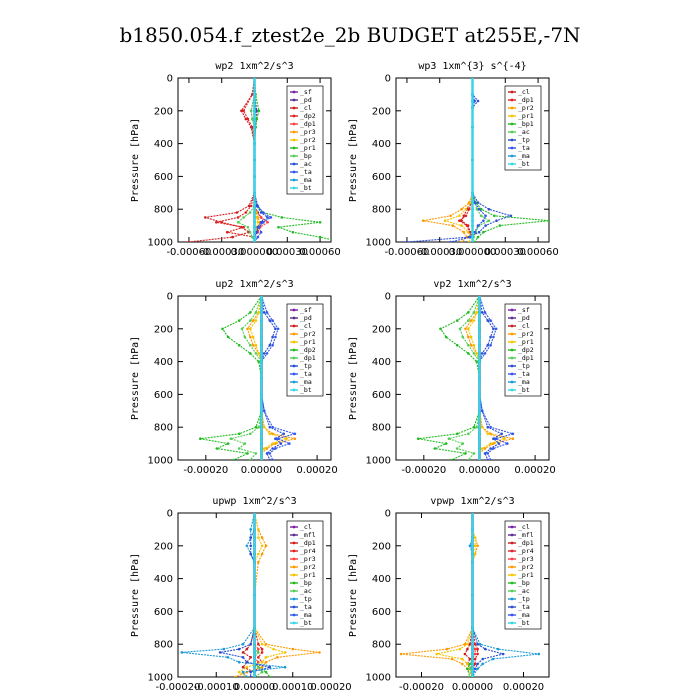 This screenshot has height=700, width=700. I want to click on legend-label: _pr3, so click(526, 559).